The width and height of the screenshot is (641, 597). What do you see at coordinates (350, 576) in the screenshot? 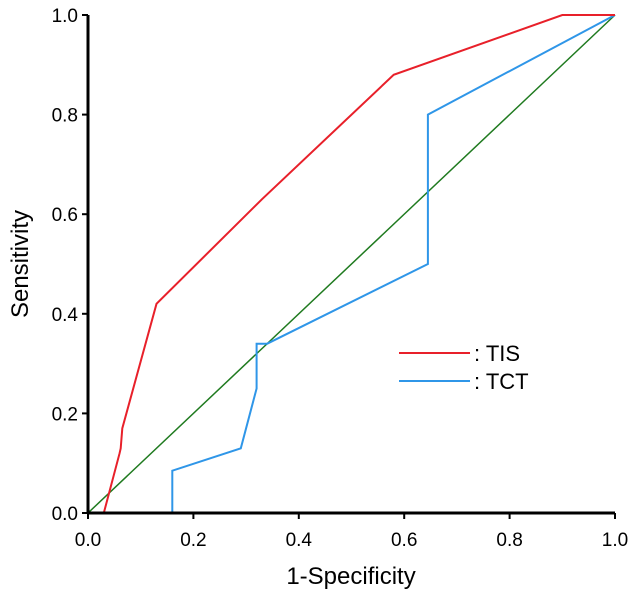
I see `x-axis-title: 1-Specificity` at bounding box center [350, 576].